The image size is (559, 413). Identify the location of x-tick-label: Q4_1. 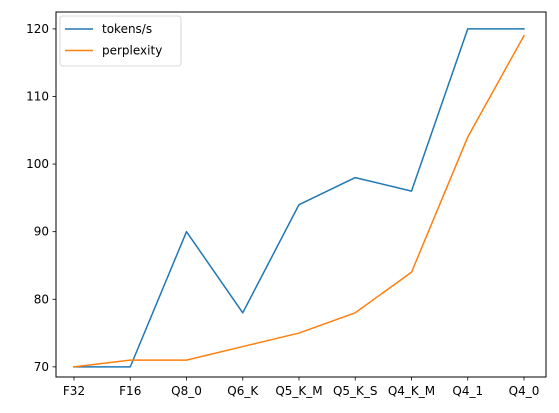
(467, 391).